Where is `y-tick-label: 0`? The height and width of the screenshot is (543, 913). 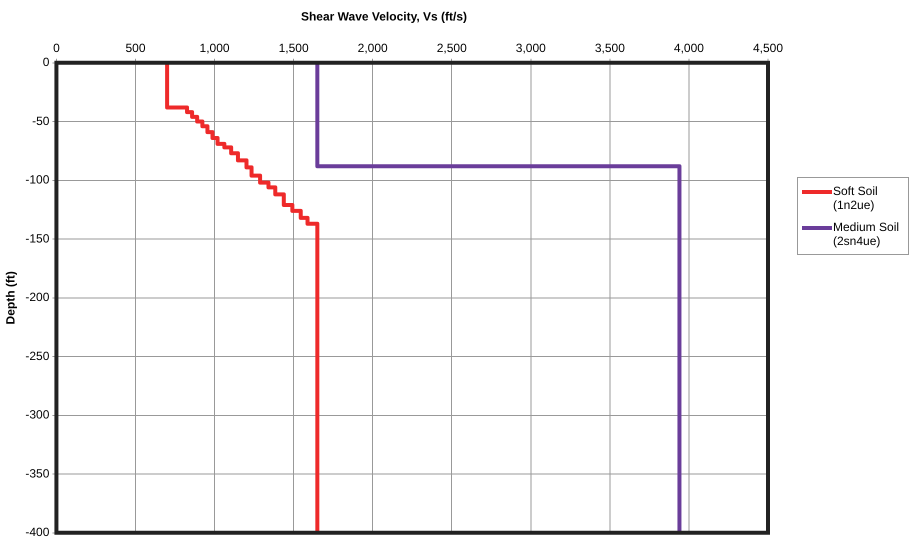
y-tick-label: 0 is located at coordinates (46, 62).